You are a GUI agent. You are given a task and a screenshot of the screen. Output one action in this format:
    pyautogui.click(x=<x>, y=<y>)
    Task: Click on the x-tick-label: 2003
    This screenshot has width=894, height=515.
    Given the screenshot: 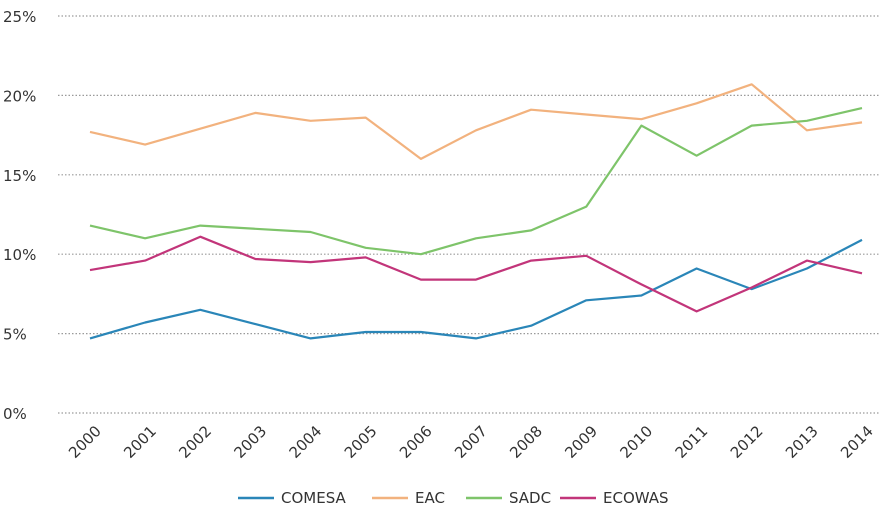 What is the action you would take?
    pyautogui.click(x=251, y=442)
    